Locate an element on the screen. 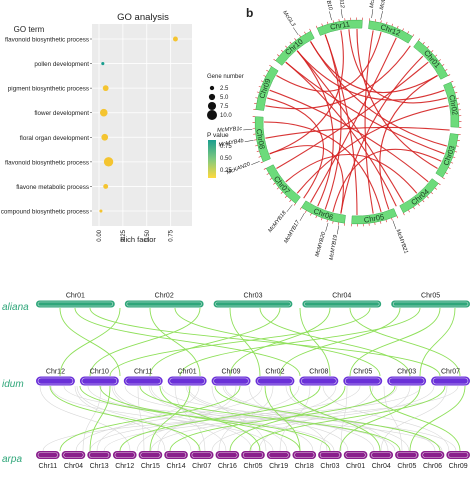  gene-label: McMYB5 is located at coordinates (384, 5).